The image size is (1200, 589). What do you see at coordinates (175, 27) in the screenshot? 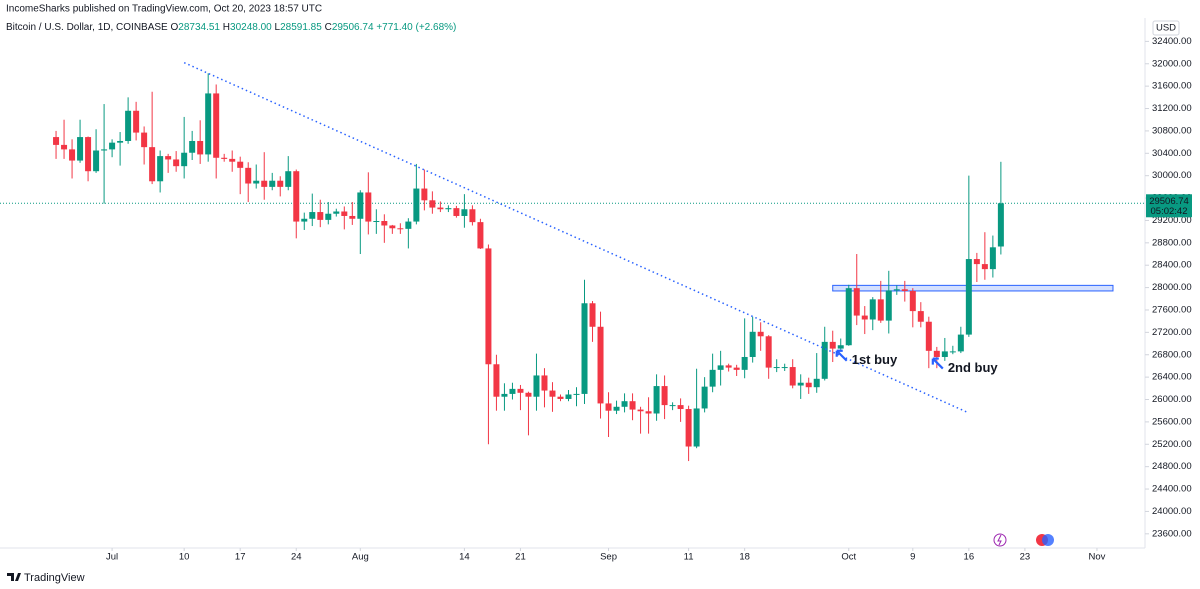
I see `legend-key: O` at bounding box center [175, 27].